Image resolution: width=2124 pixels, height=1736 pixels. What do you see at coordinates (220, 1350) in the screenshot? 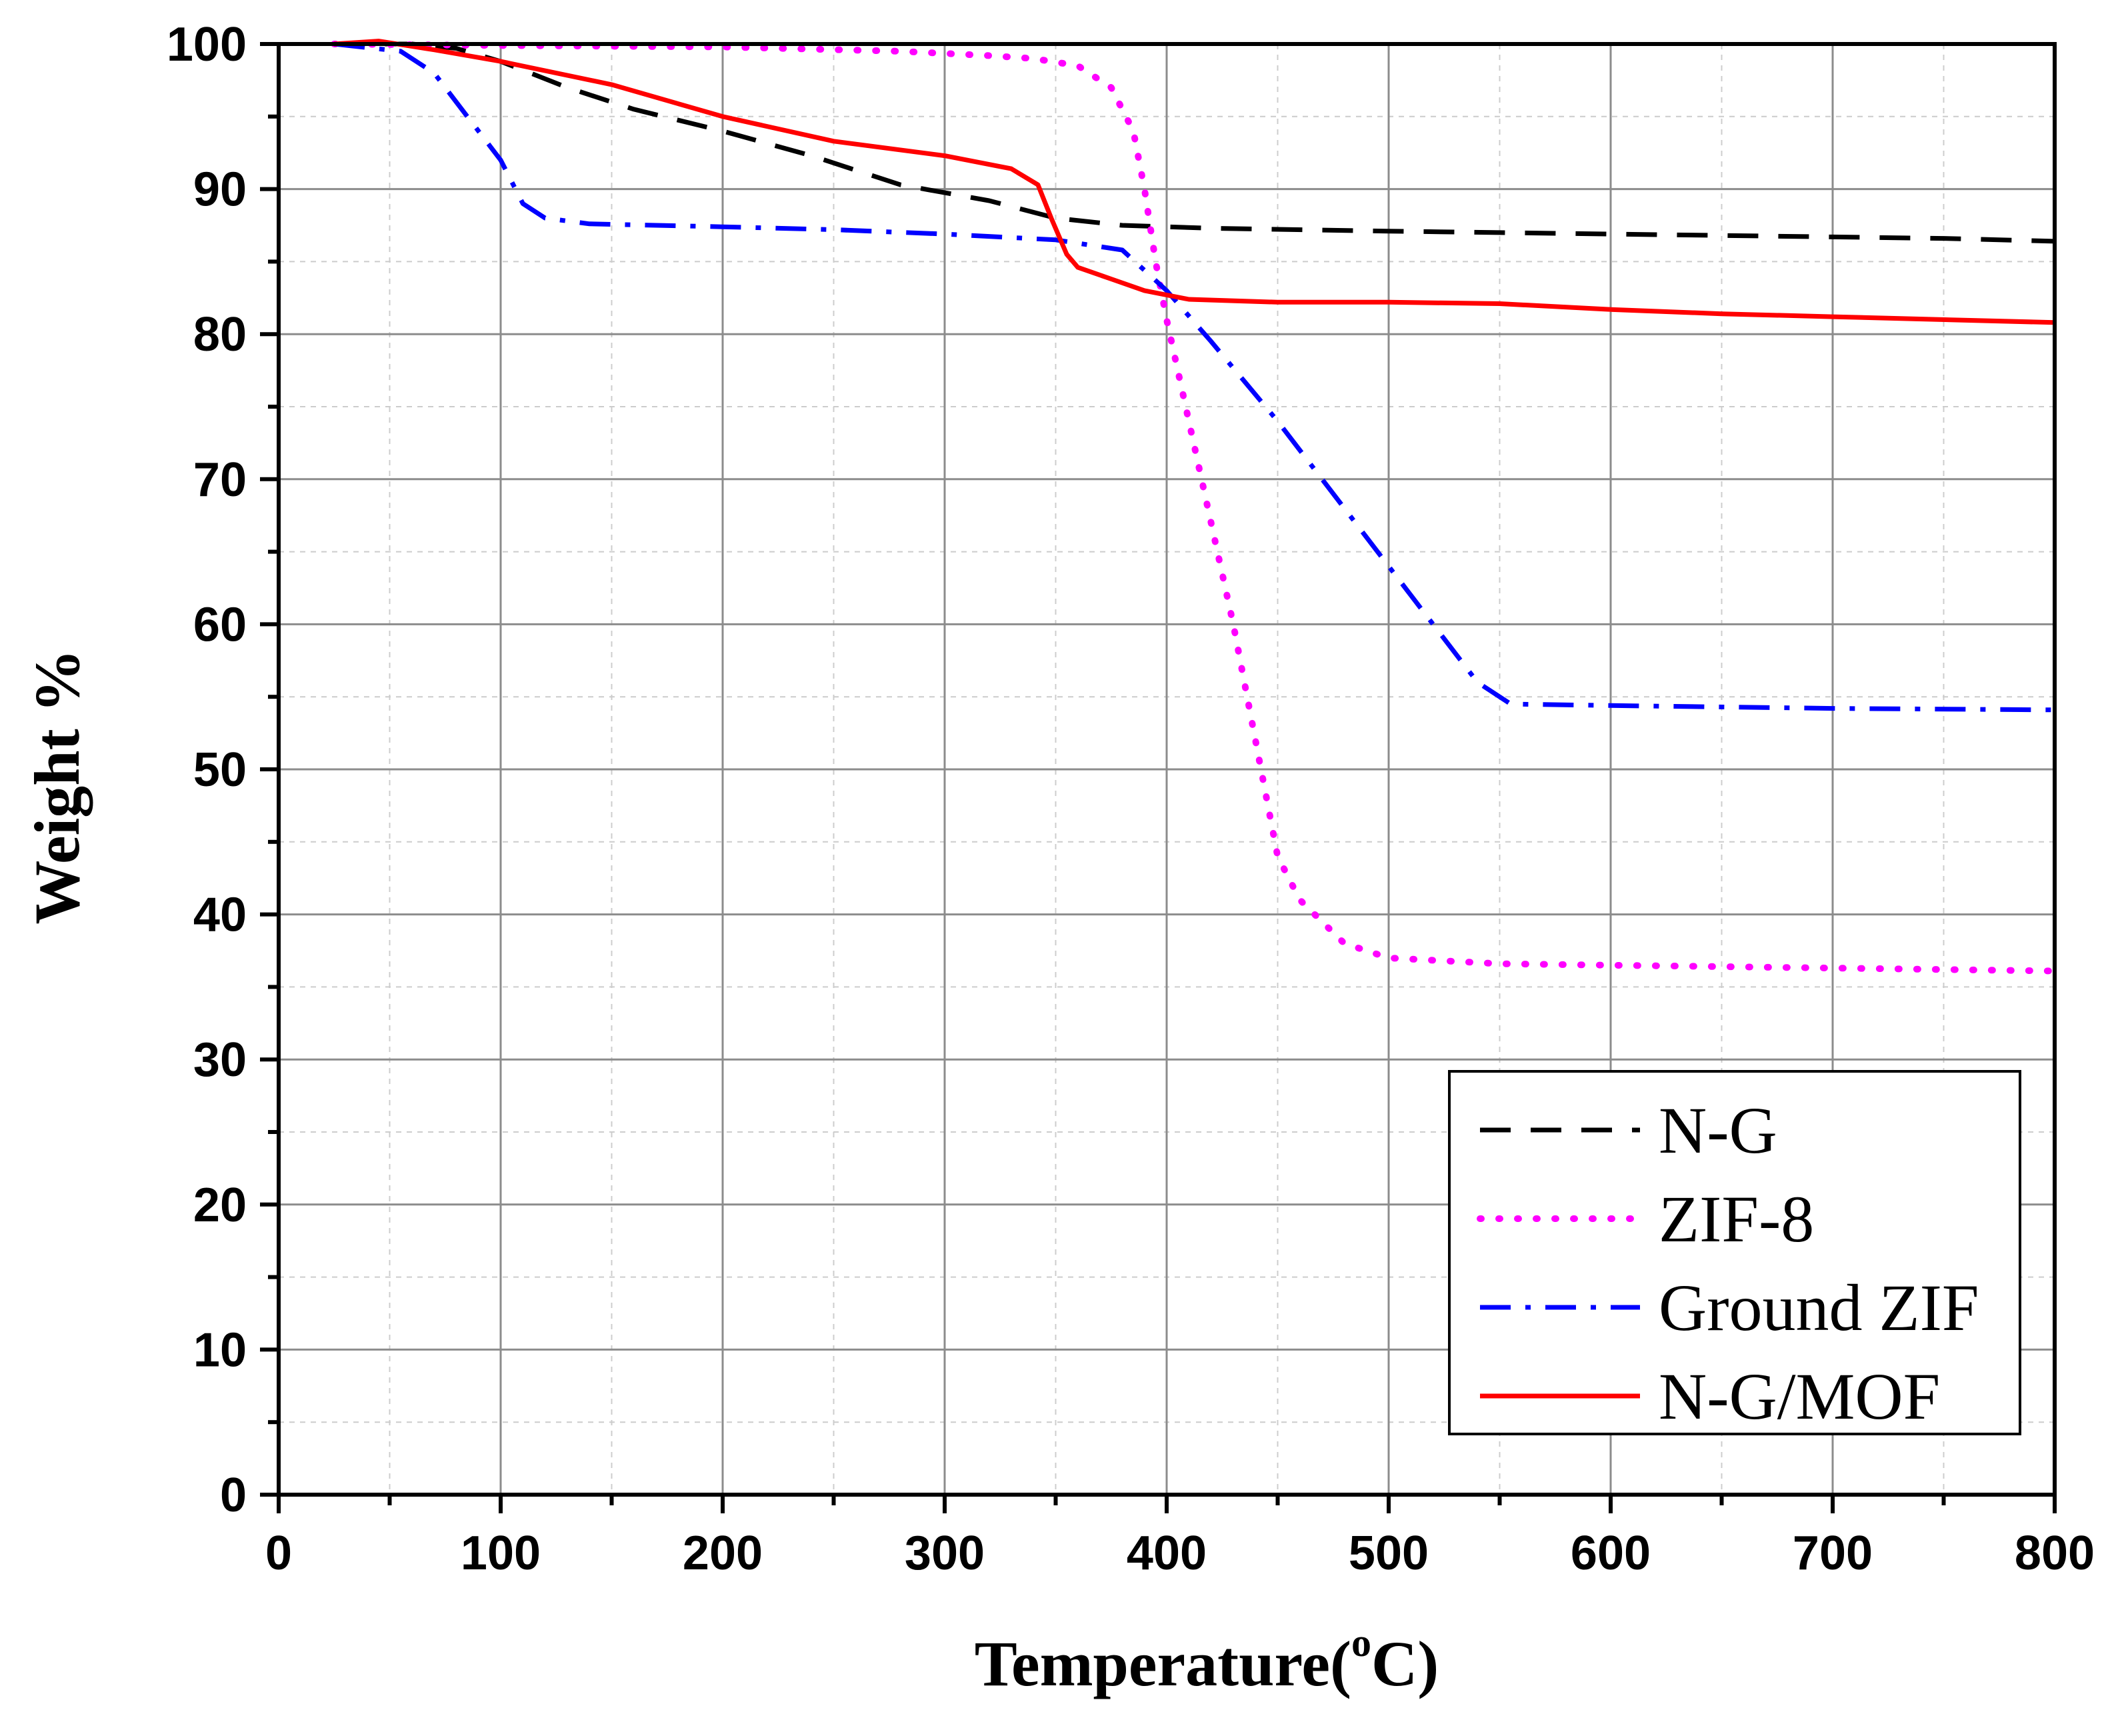
I see `y-tick-label: 10` at bounding box center [220, 1350].